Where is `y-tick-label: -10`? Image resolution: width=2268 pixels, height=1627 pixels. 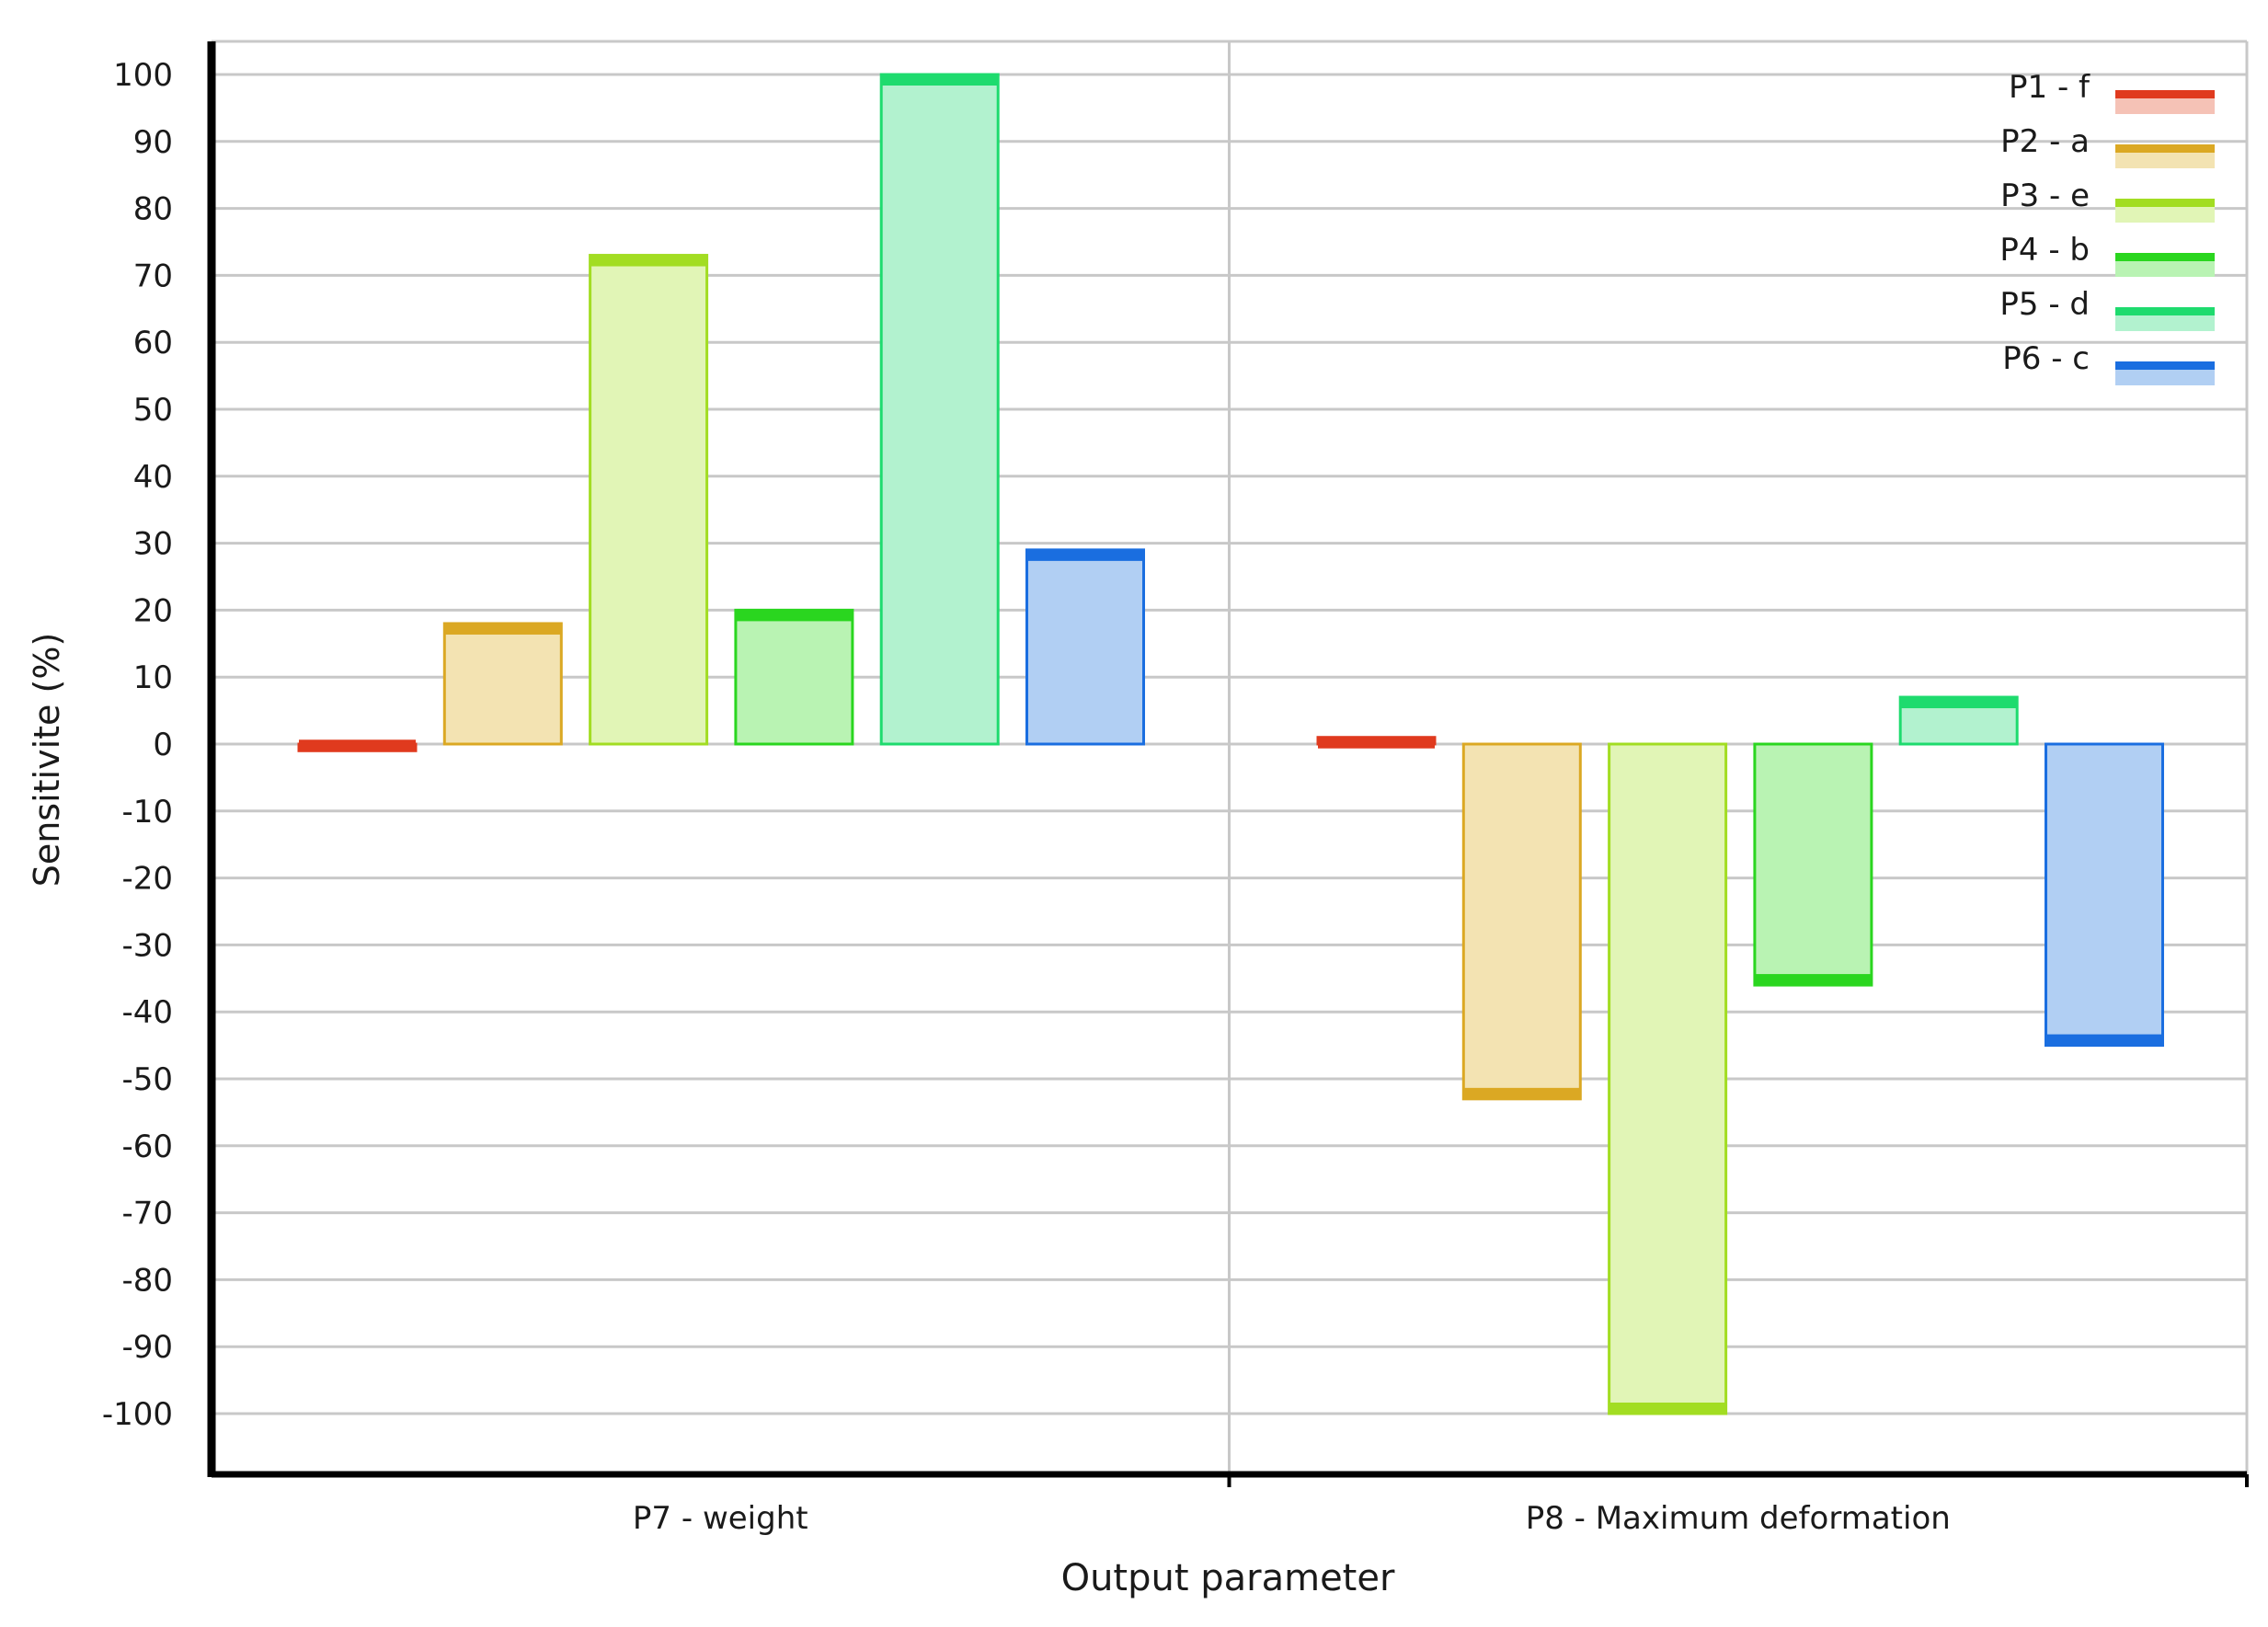 y-tick-label: -10 is located at coordinates (147, 812).